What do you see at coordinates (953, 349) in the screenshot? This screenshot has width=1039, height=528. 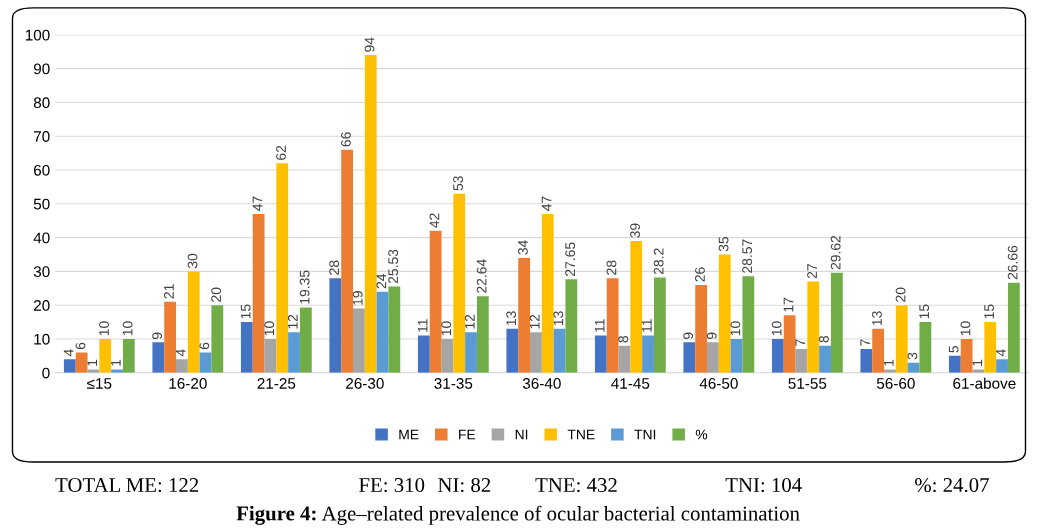 I see `data-label: 5` at bounding box center [953, 349].